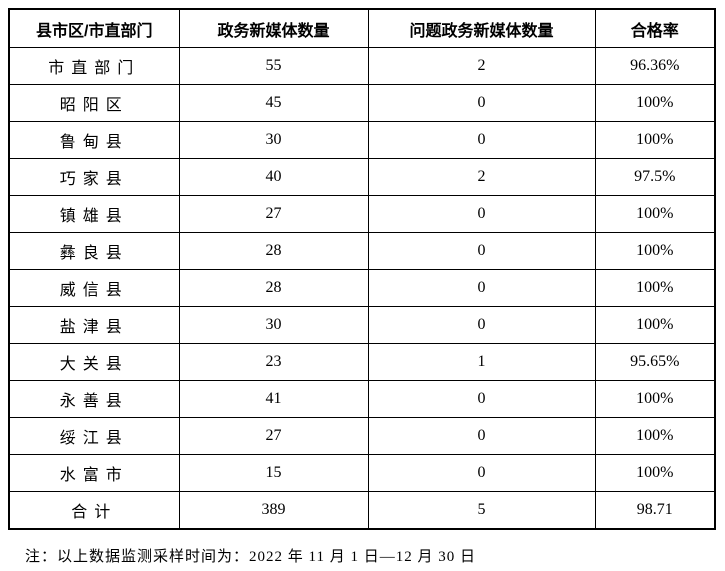  I want to click on cell-media-count: 40, so click(273, 177).